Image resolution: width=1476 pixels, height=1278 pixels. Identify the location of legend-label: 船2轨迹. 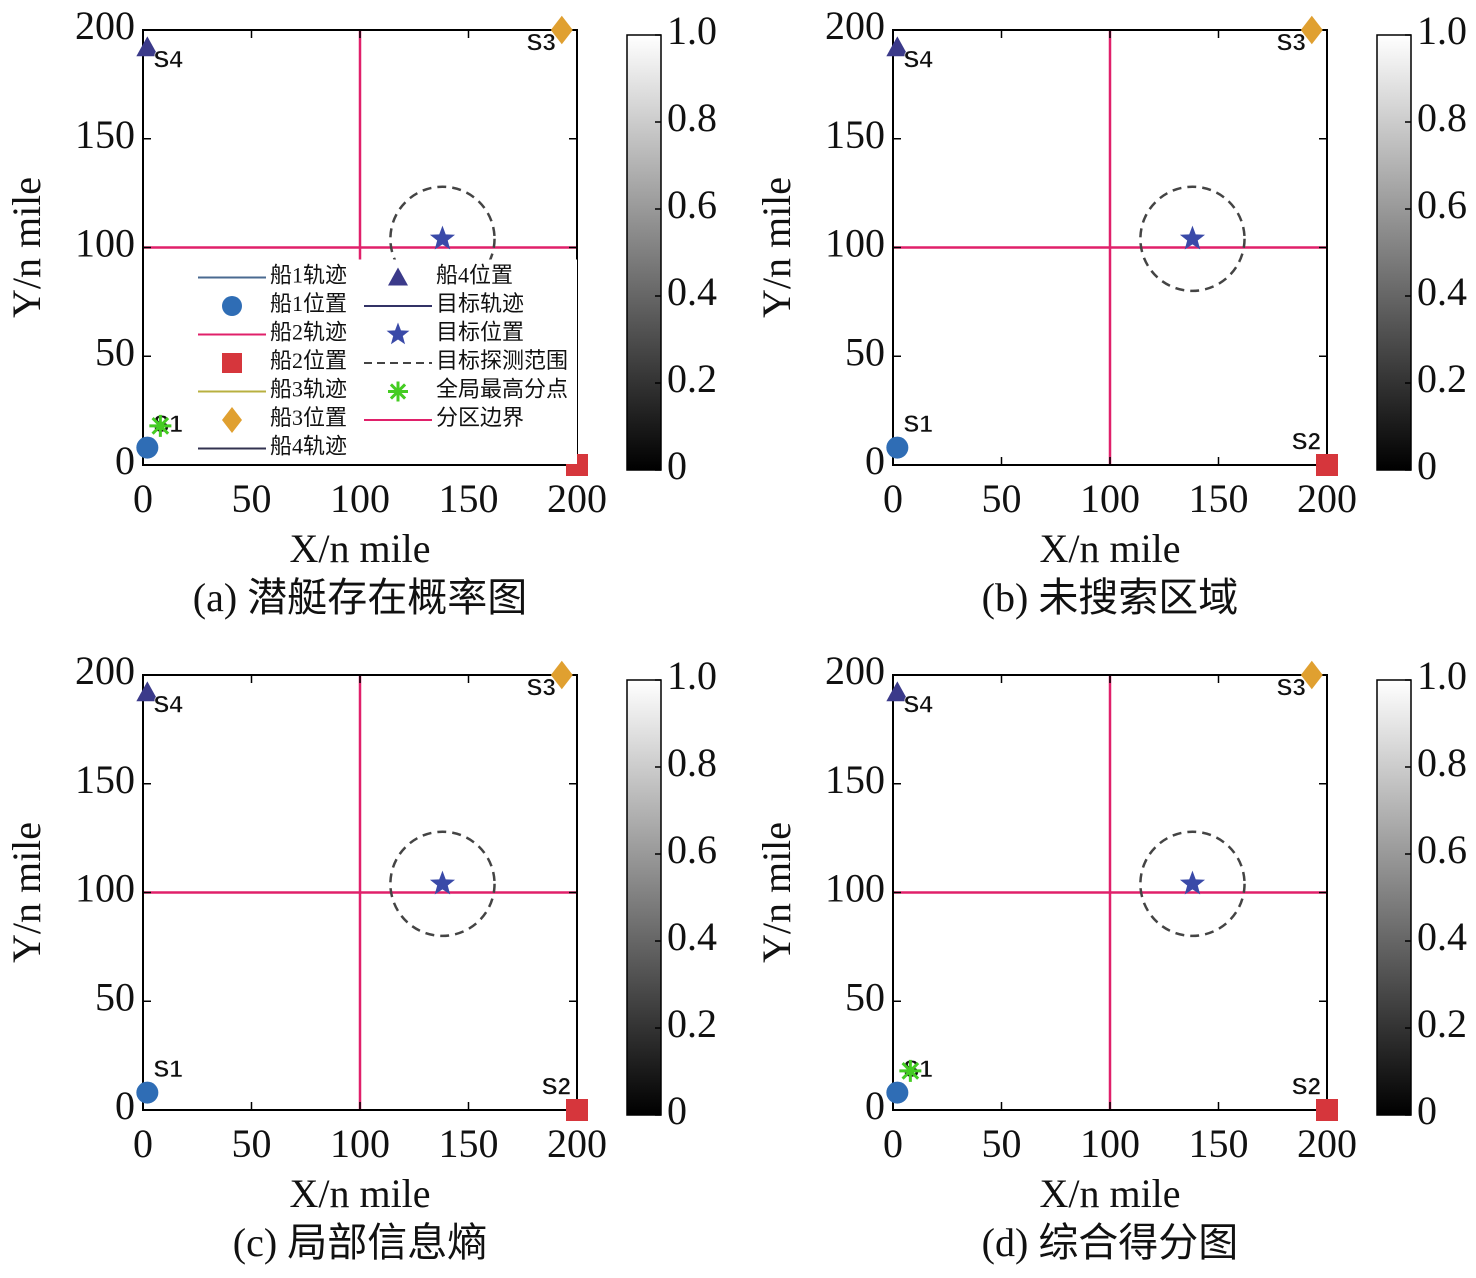
(308, 332).